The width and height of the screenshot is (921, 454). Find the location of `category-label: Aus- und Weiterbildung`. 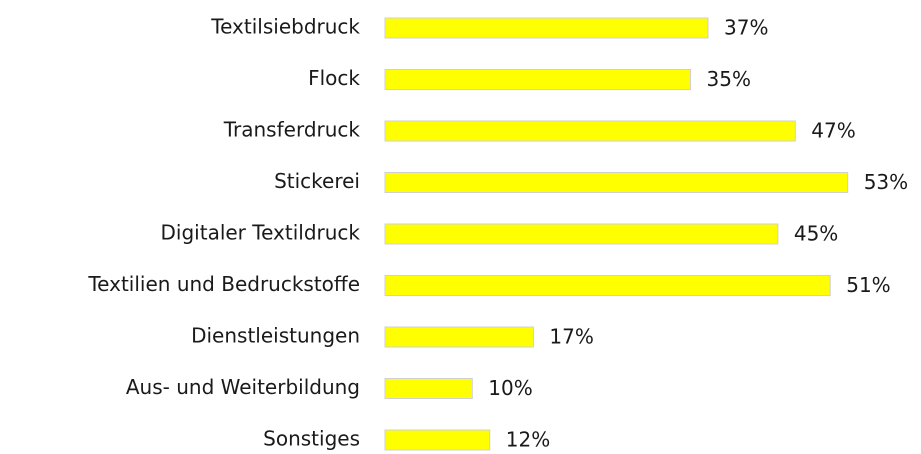

category-label: Aus- und Weiterbildung is located at coordinates (243, 387).